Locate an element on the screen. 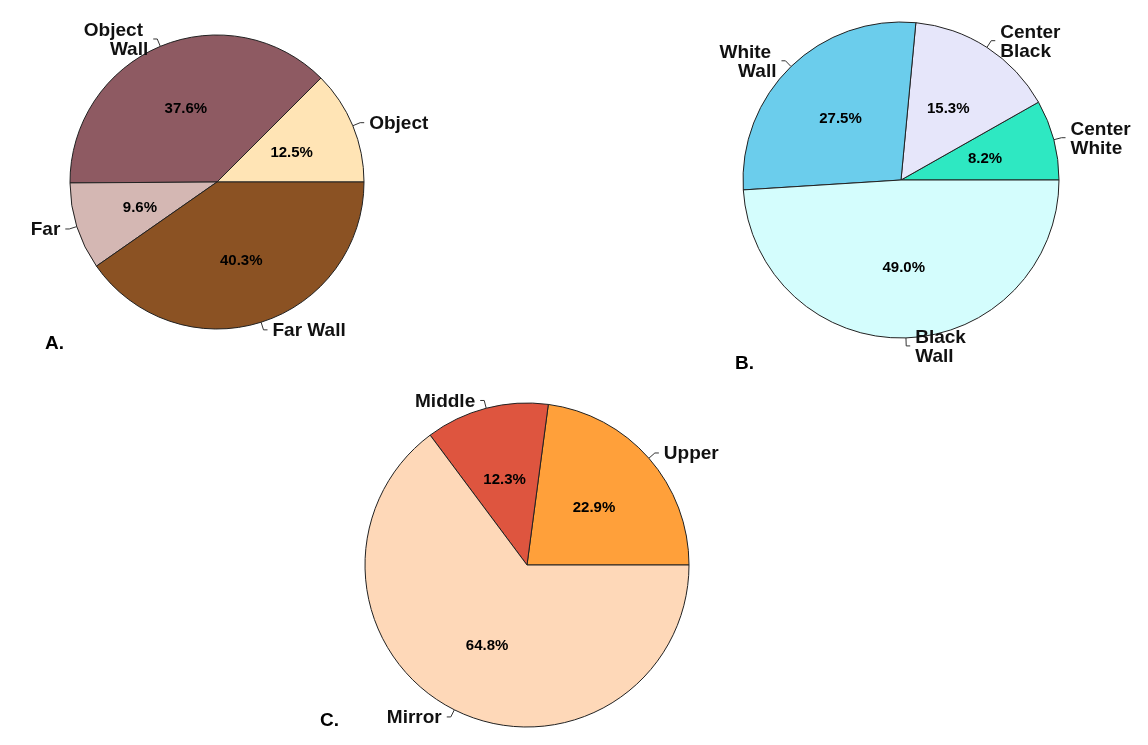  text: B. is located at coordinates (744, 362).